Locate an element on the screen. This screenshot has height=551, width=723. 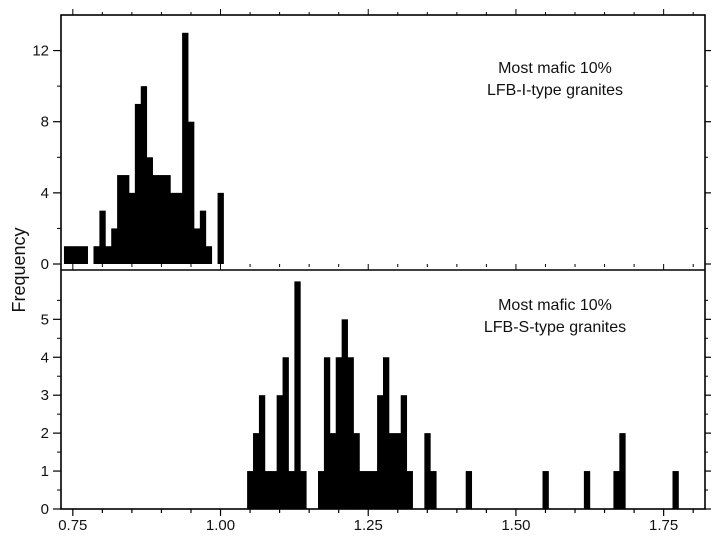
x-tick-label: 1.00 is located at coordinates (220, 525).